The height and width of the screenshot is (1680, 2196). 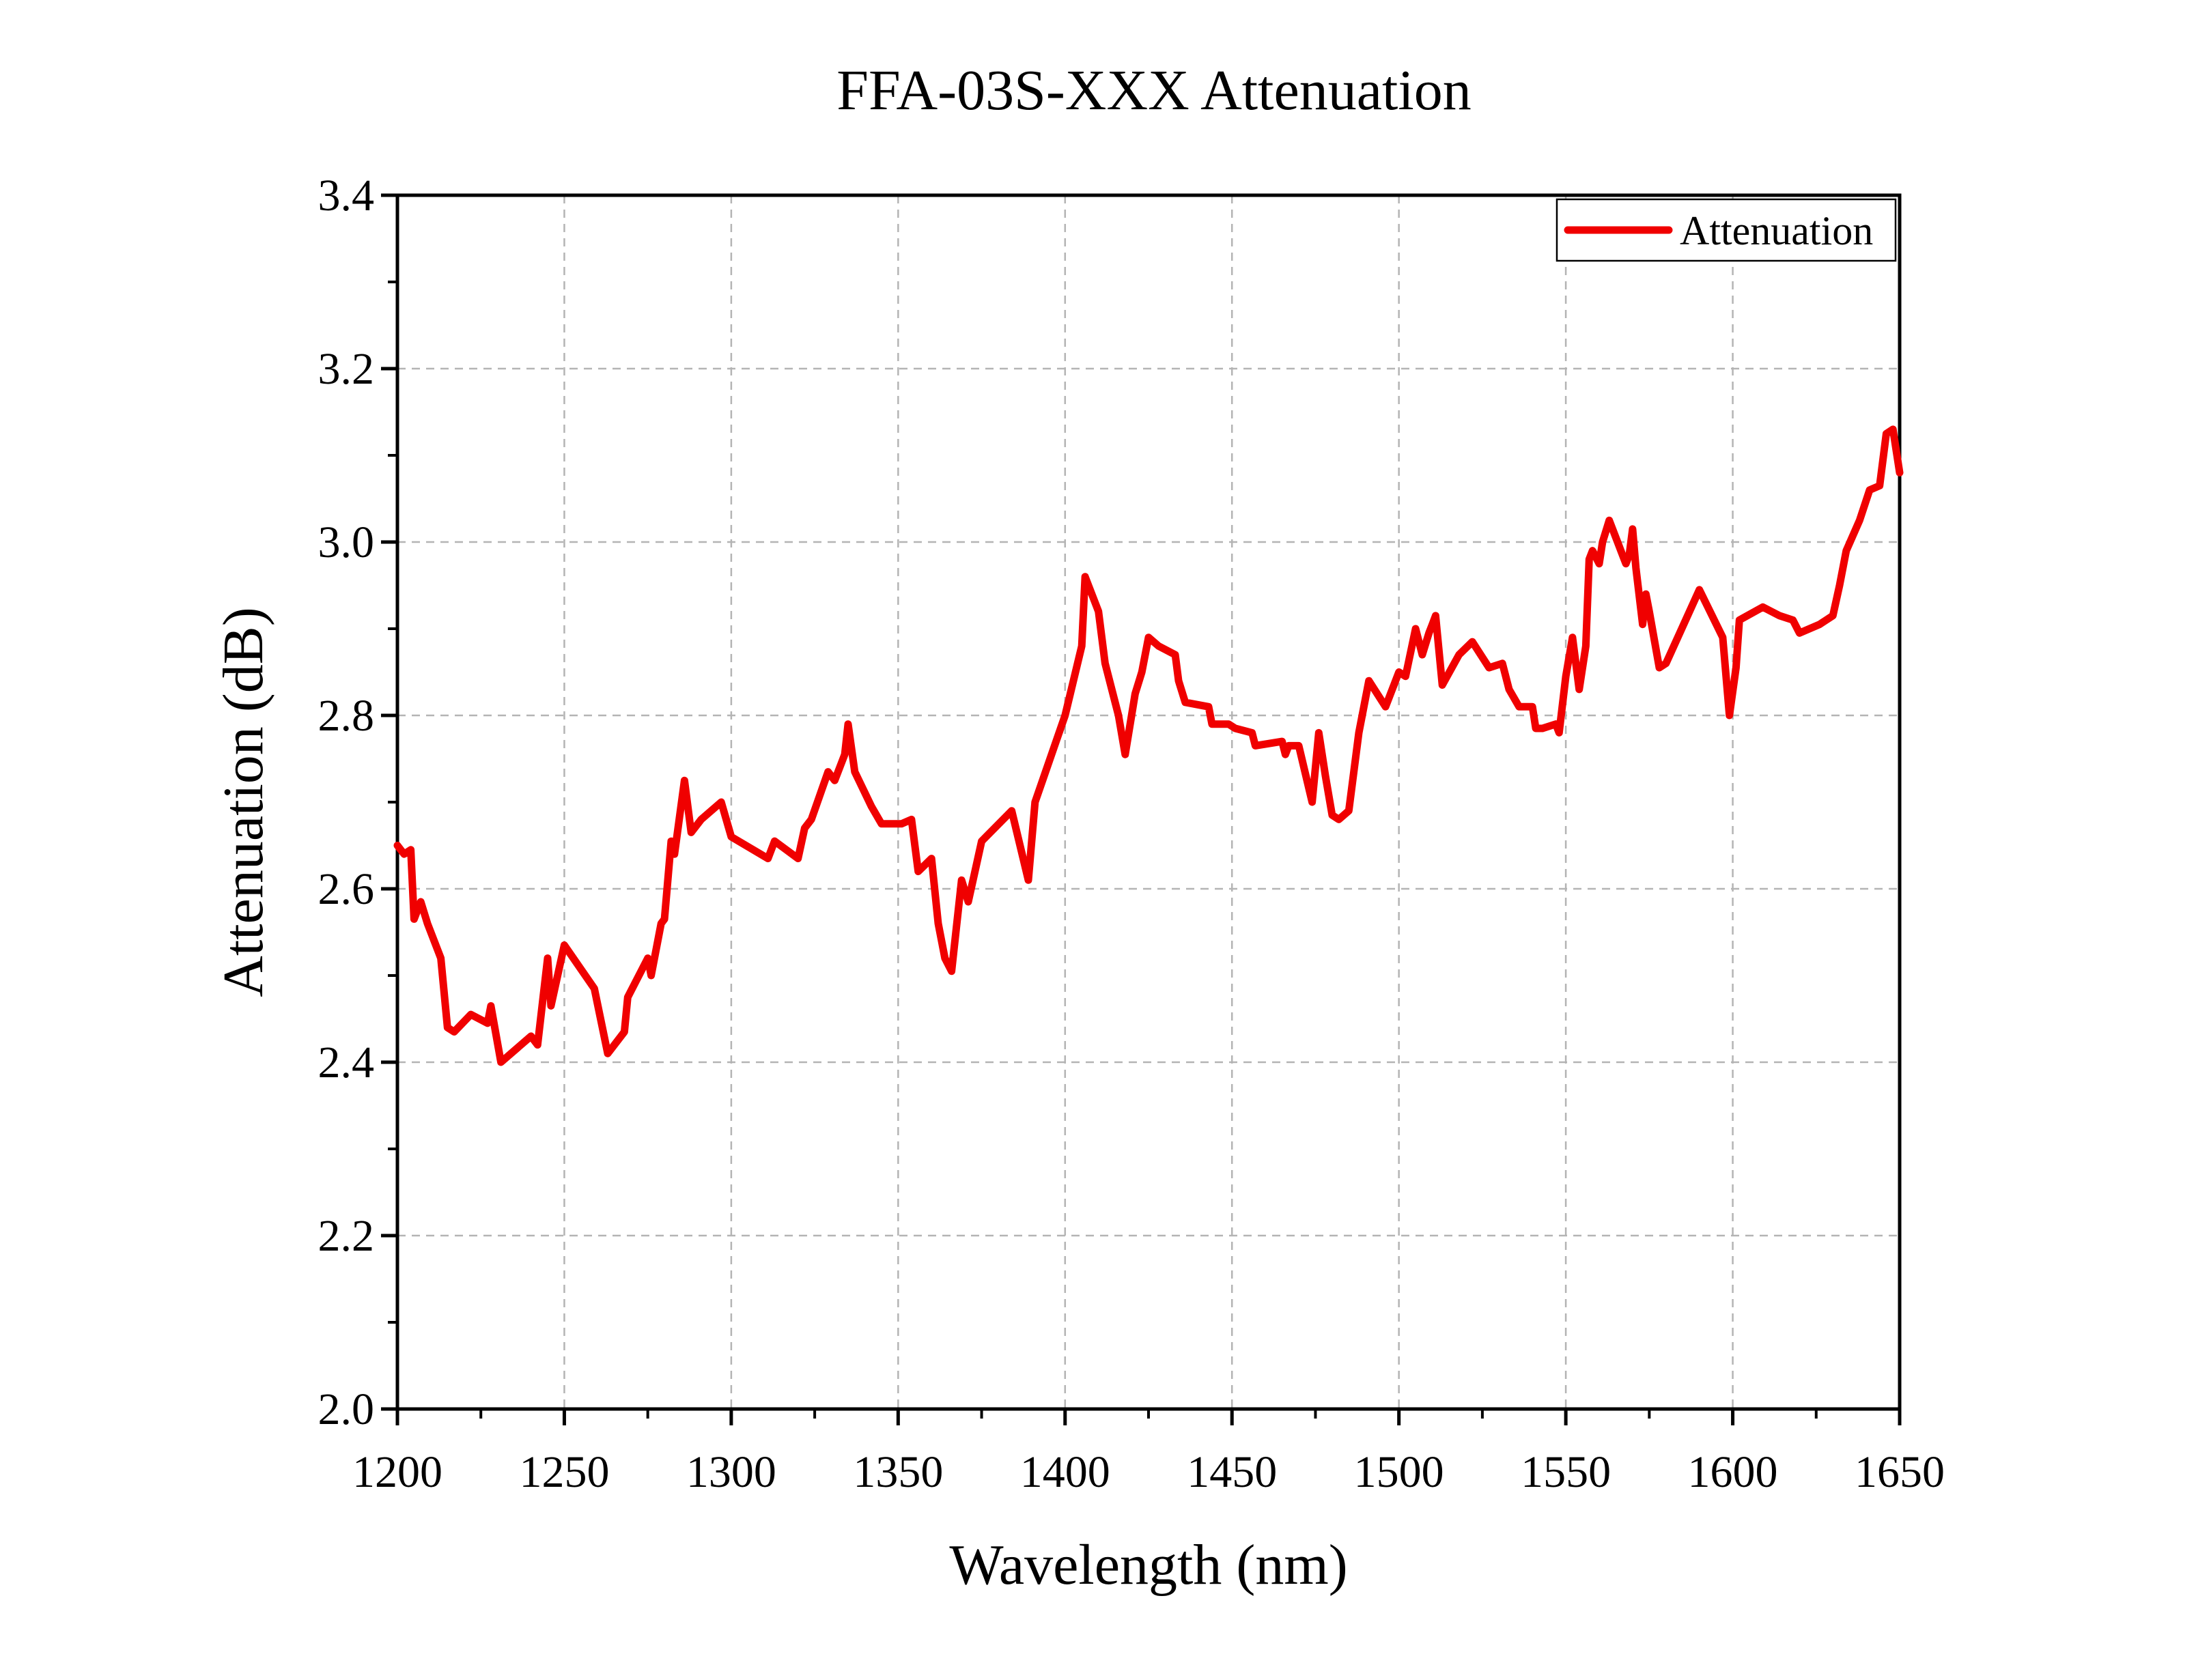 What do you see at coordinates (243, 802) in the screenshot?
I see `y-axis-label: Attenuation (dB)` at bounding box center [243, 802].